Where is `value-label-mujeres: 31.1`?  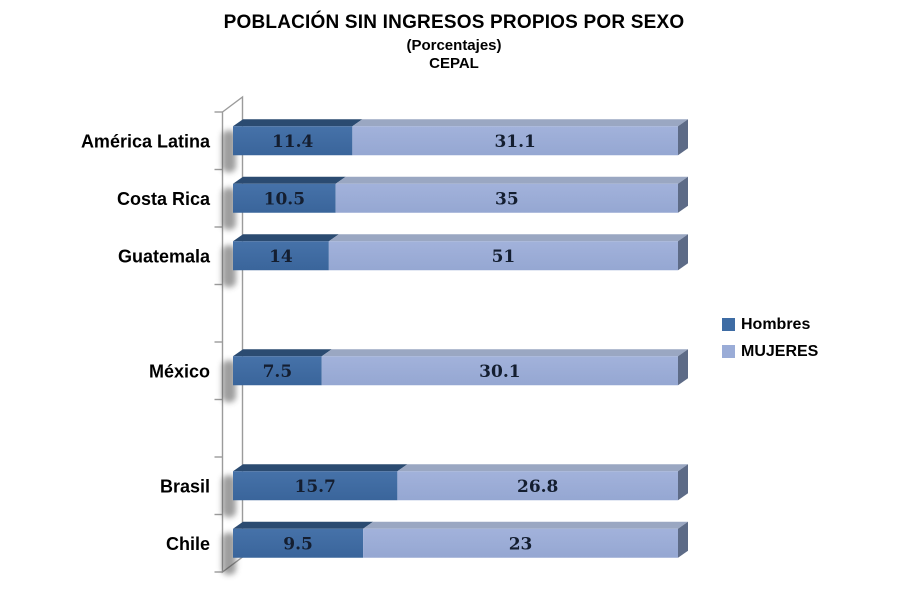
value-label-mujeres: 31.1 is located at coordinates (514, 142).